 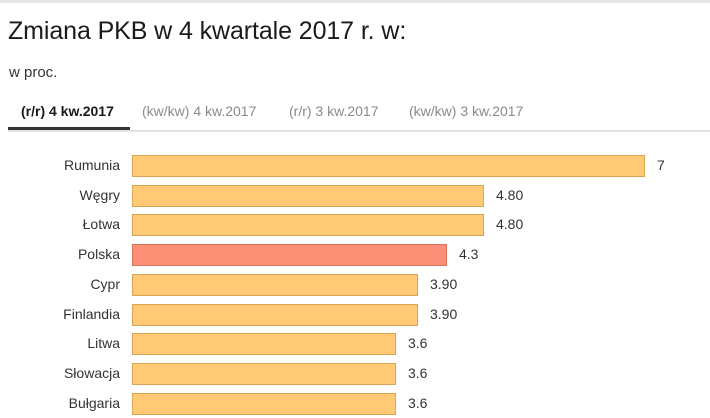 I want to click on top-divider, so click(x=355, y=1).